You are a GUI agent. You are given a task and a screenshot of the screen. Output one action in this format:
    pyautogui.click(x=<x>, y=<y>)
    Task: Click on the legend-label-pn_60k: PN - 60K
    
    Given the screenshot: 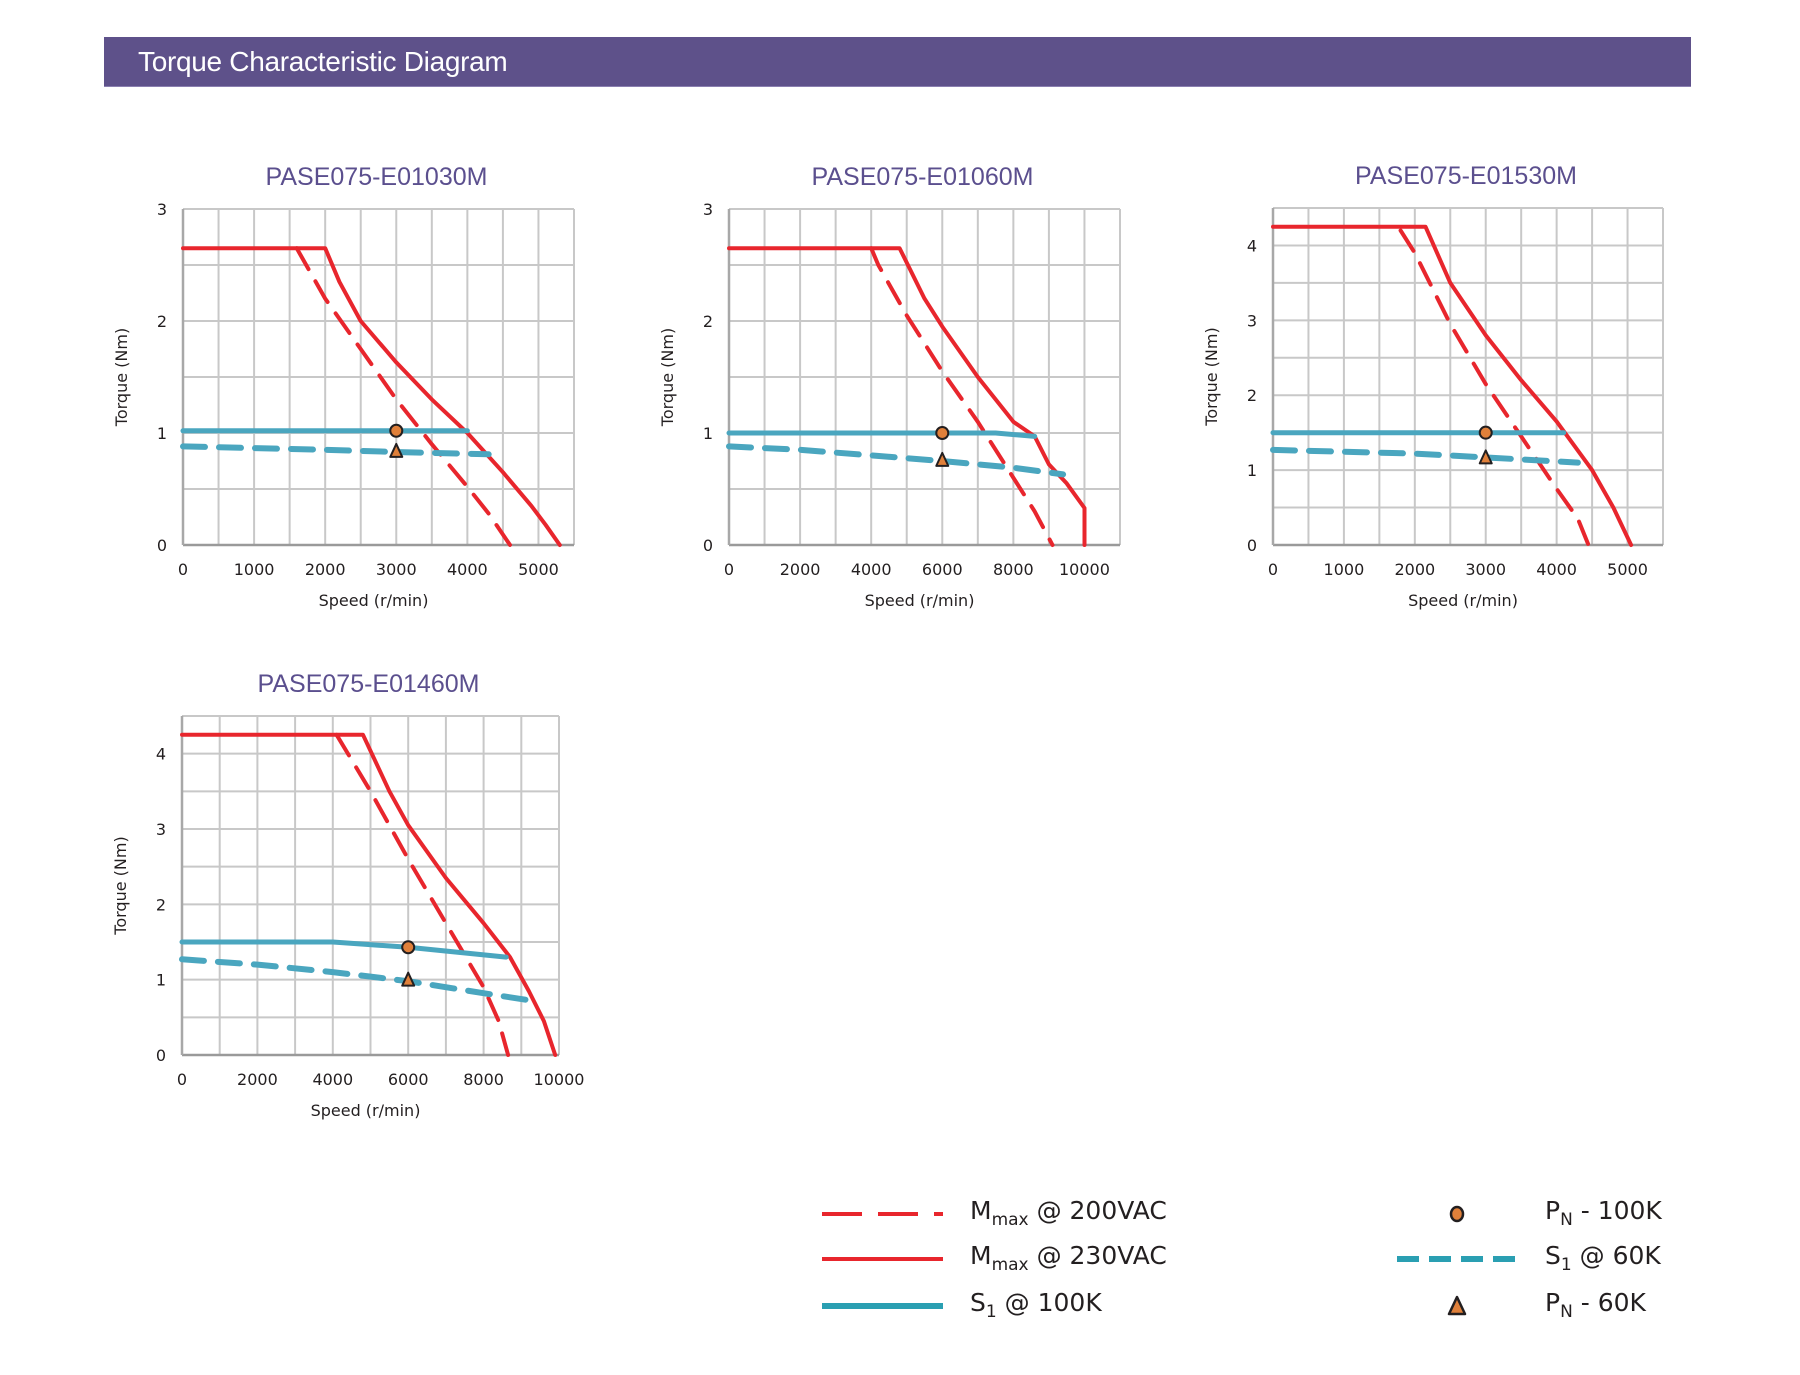 What is the action you would take?
    pyautogui.click(x=1595, y=1307)
    